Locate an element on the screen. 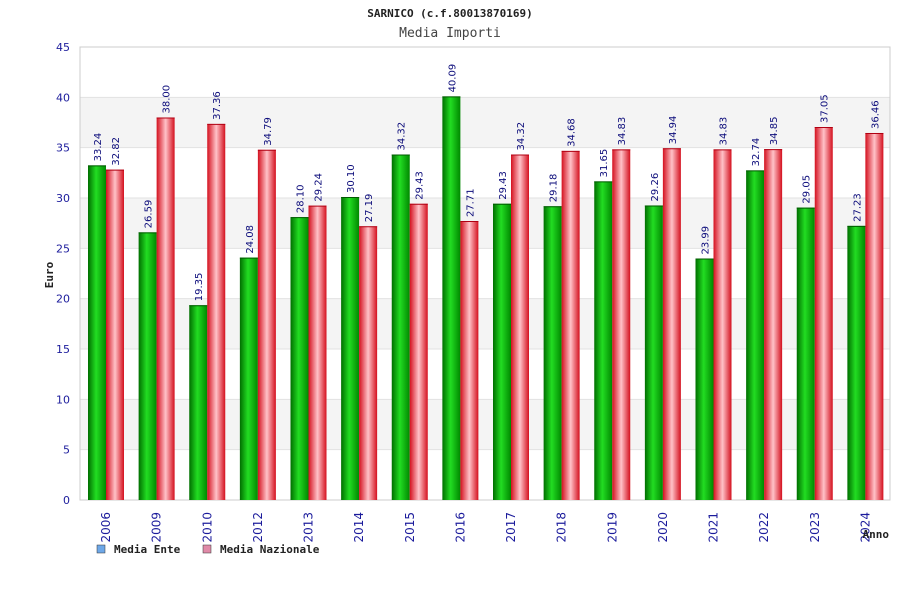 The height and width of the screenshot is (600, 900). y-tick-label: 40 is located at coordinates (63, 97).